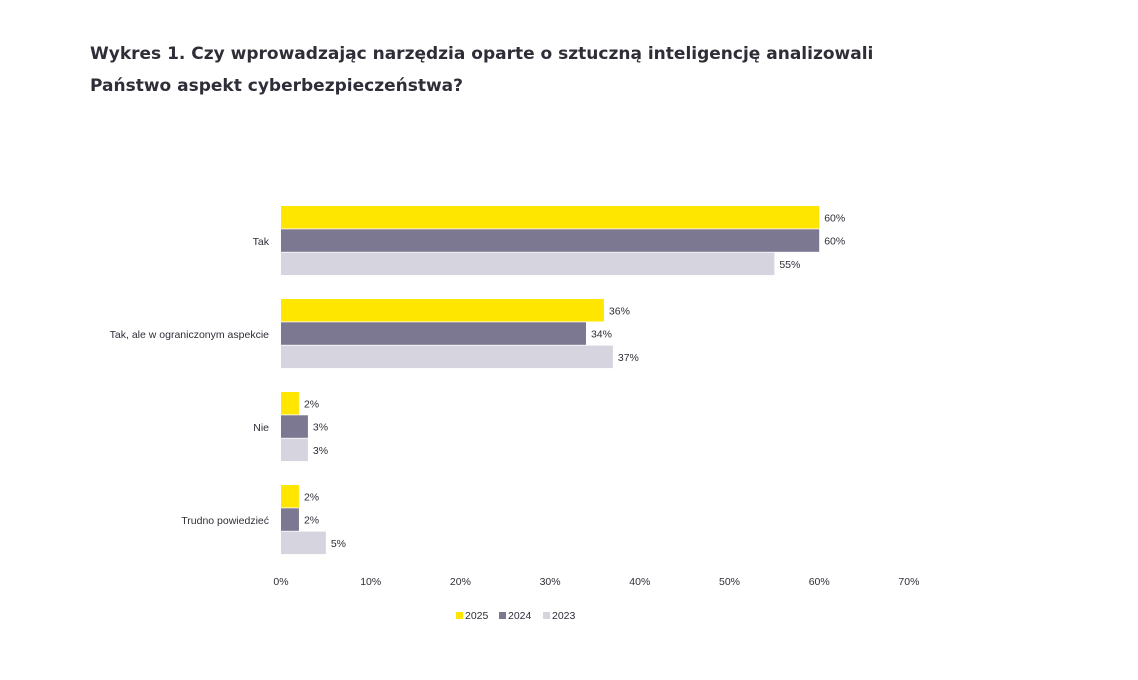 This screenshot has height=680, width=1138. I want to click on bar-2023-tak, so click(528, 264).